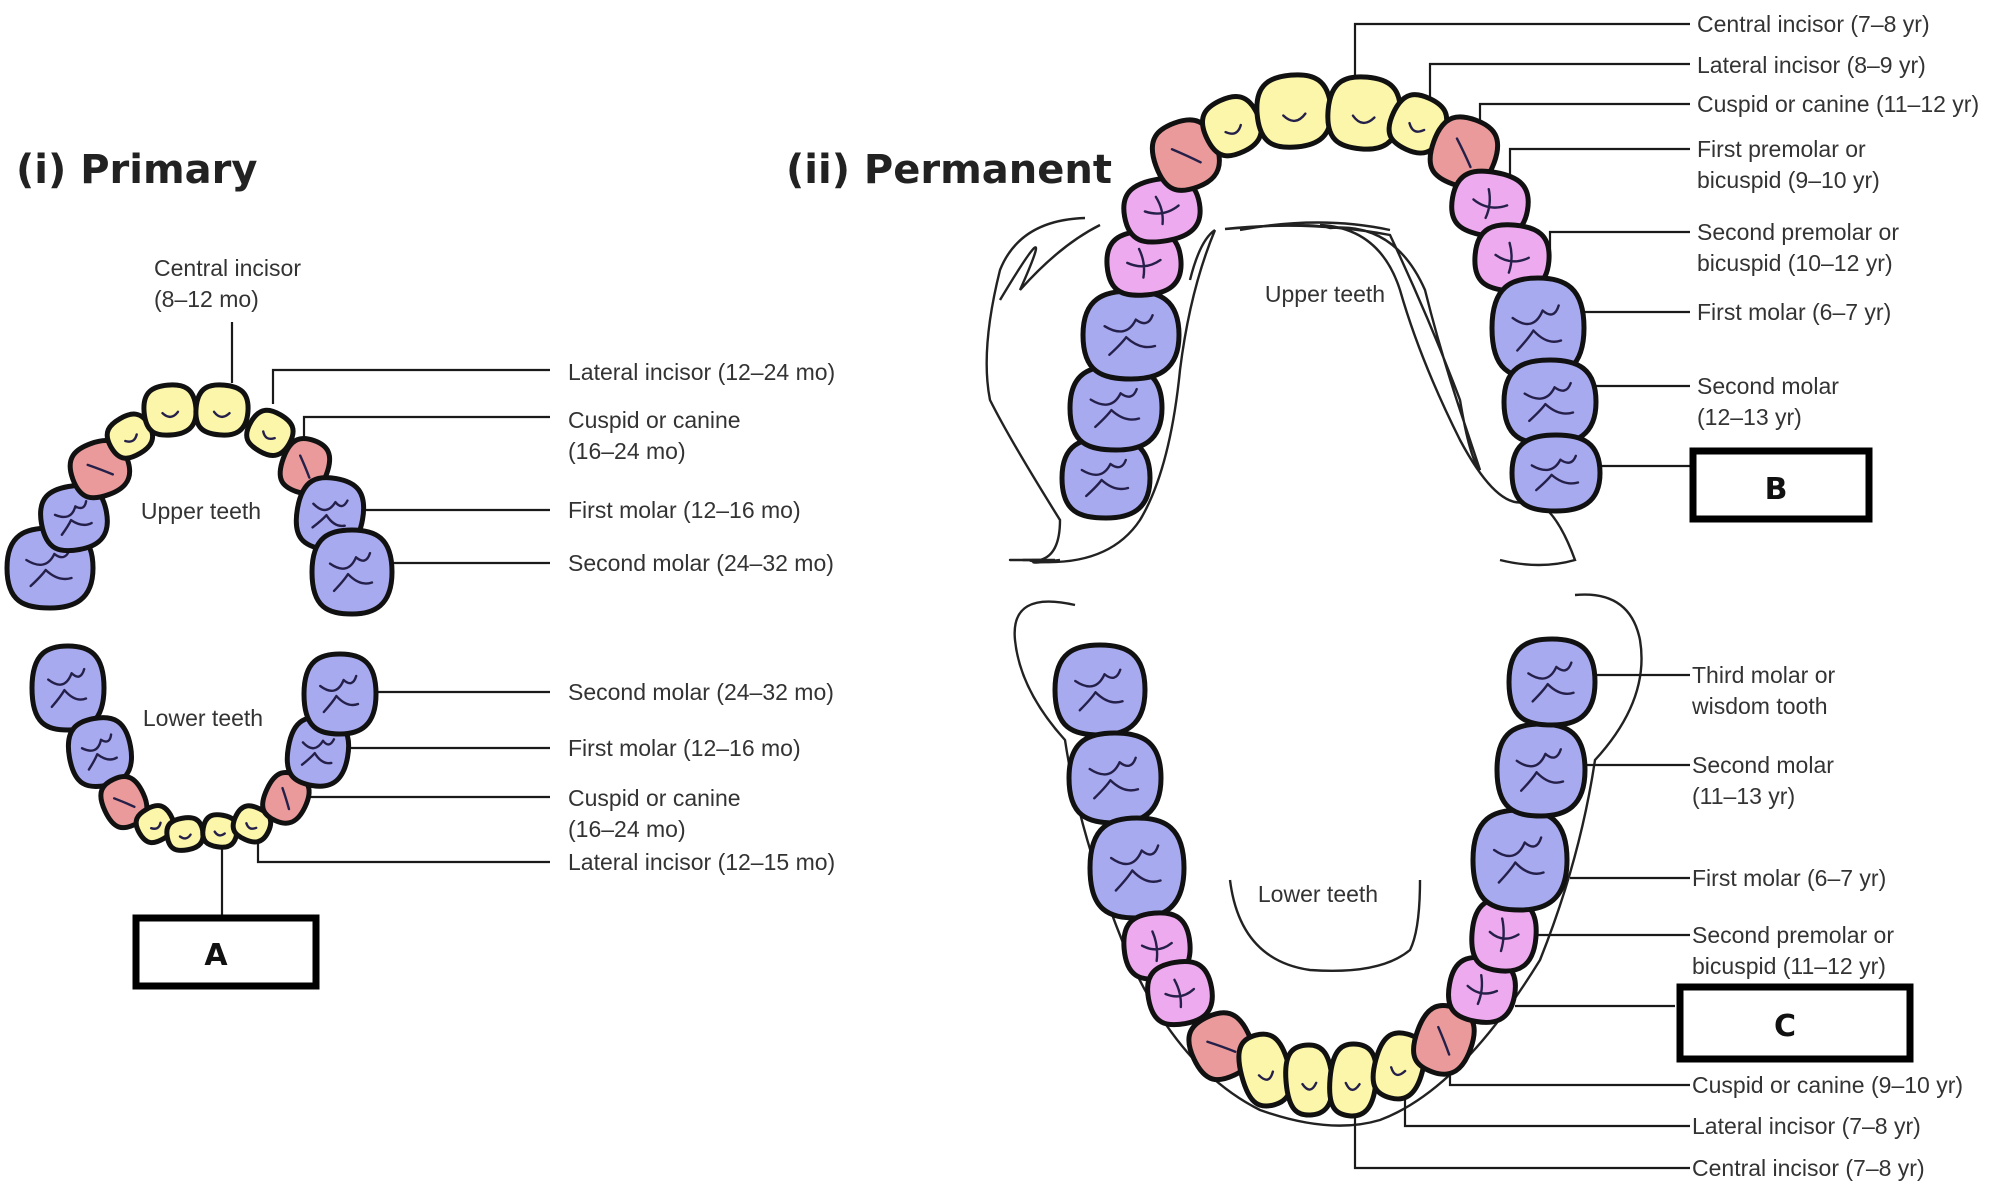 This screenshot has height=1196, width=2014. Describe the element at coordinates (252, 824) in the screenshot. I see `primary-lower-right-lateral-incisor-crown` at that location.